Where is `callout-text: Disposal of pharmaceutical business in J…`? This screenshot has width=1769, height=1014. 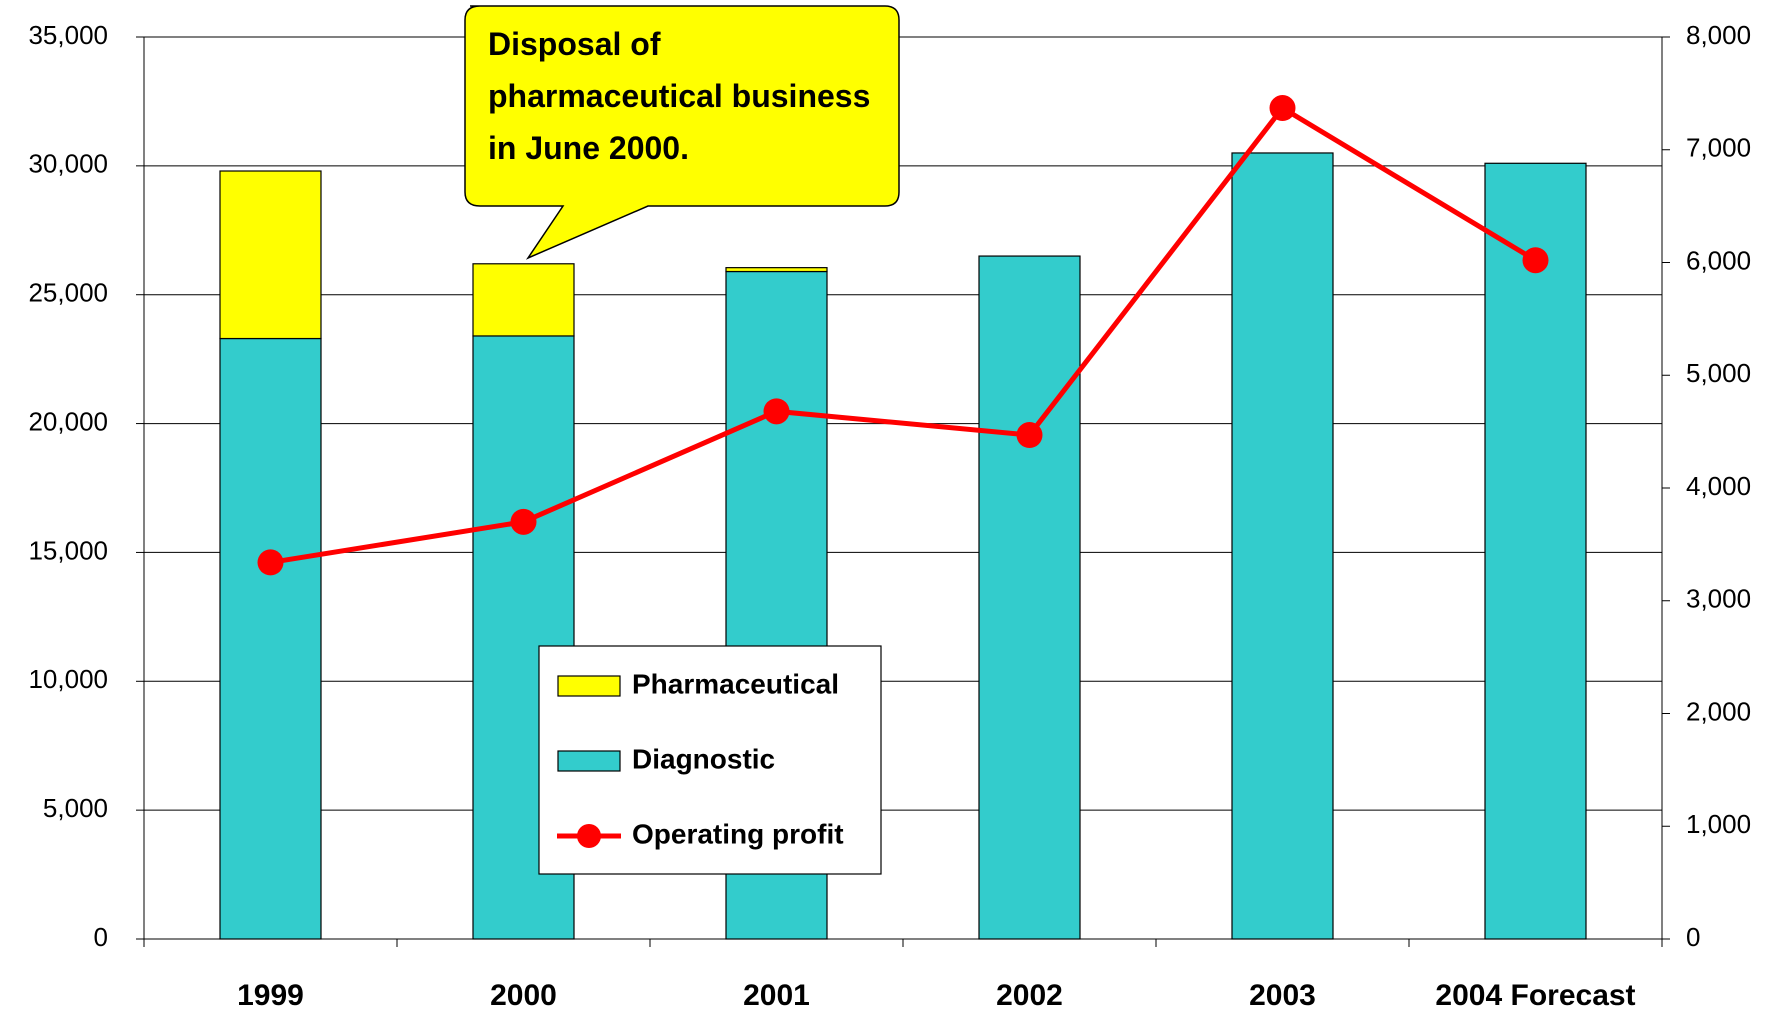
callout-text: Disposal of pharmaceutical business in J… is located at coordinates (679, 96).